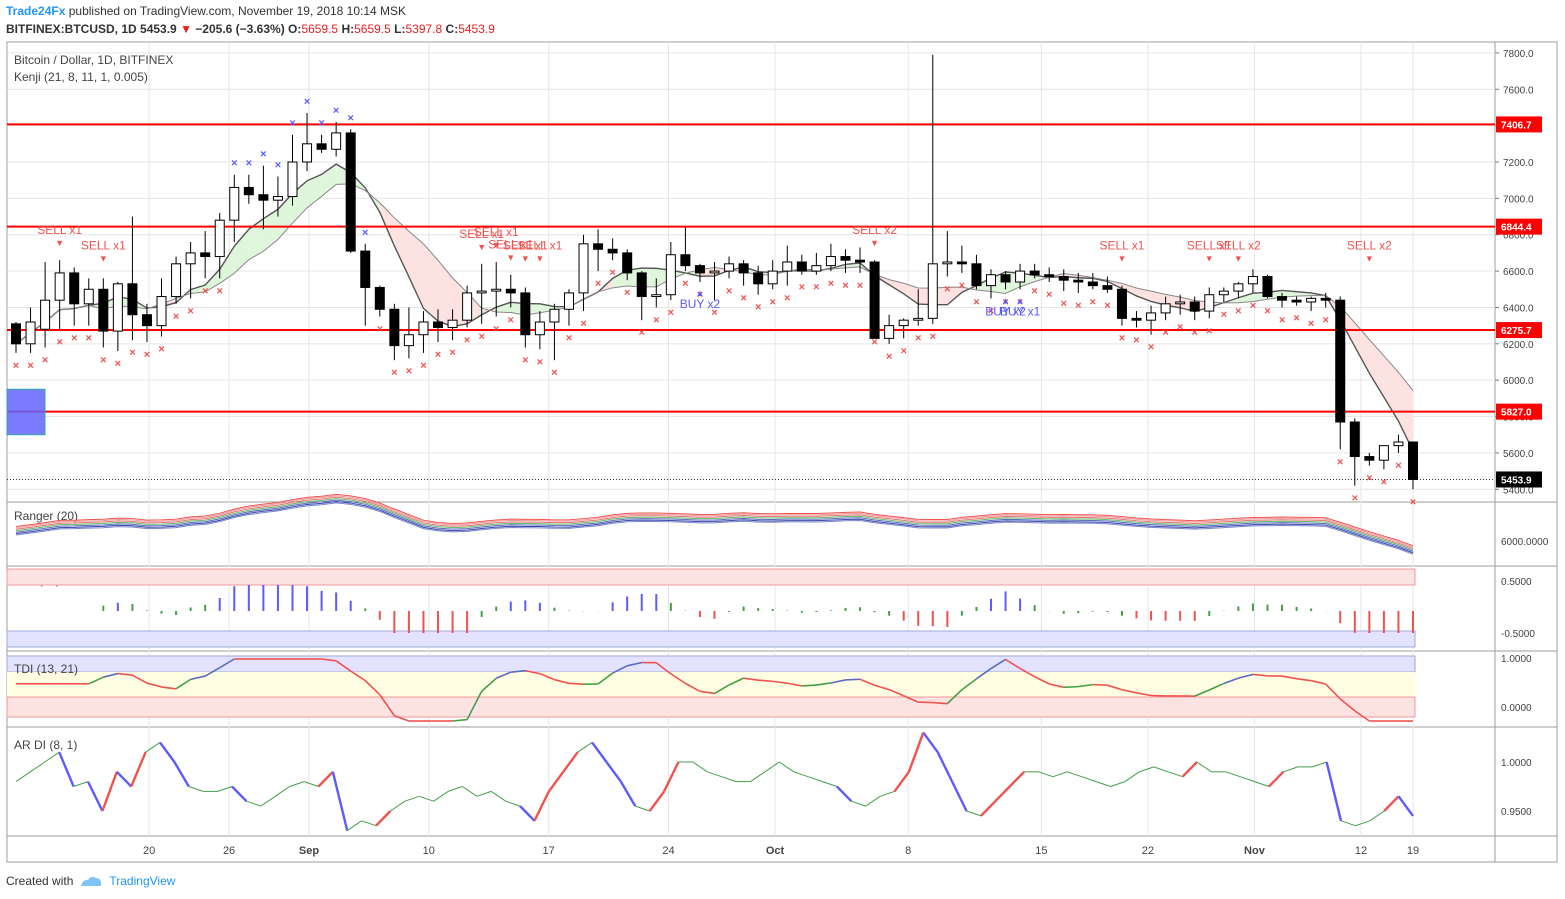 This screenshot has height=899, width=1565. I want to click on y-tick-label: 6000.0, so click(1518, 381).